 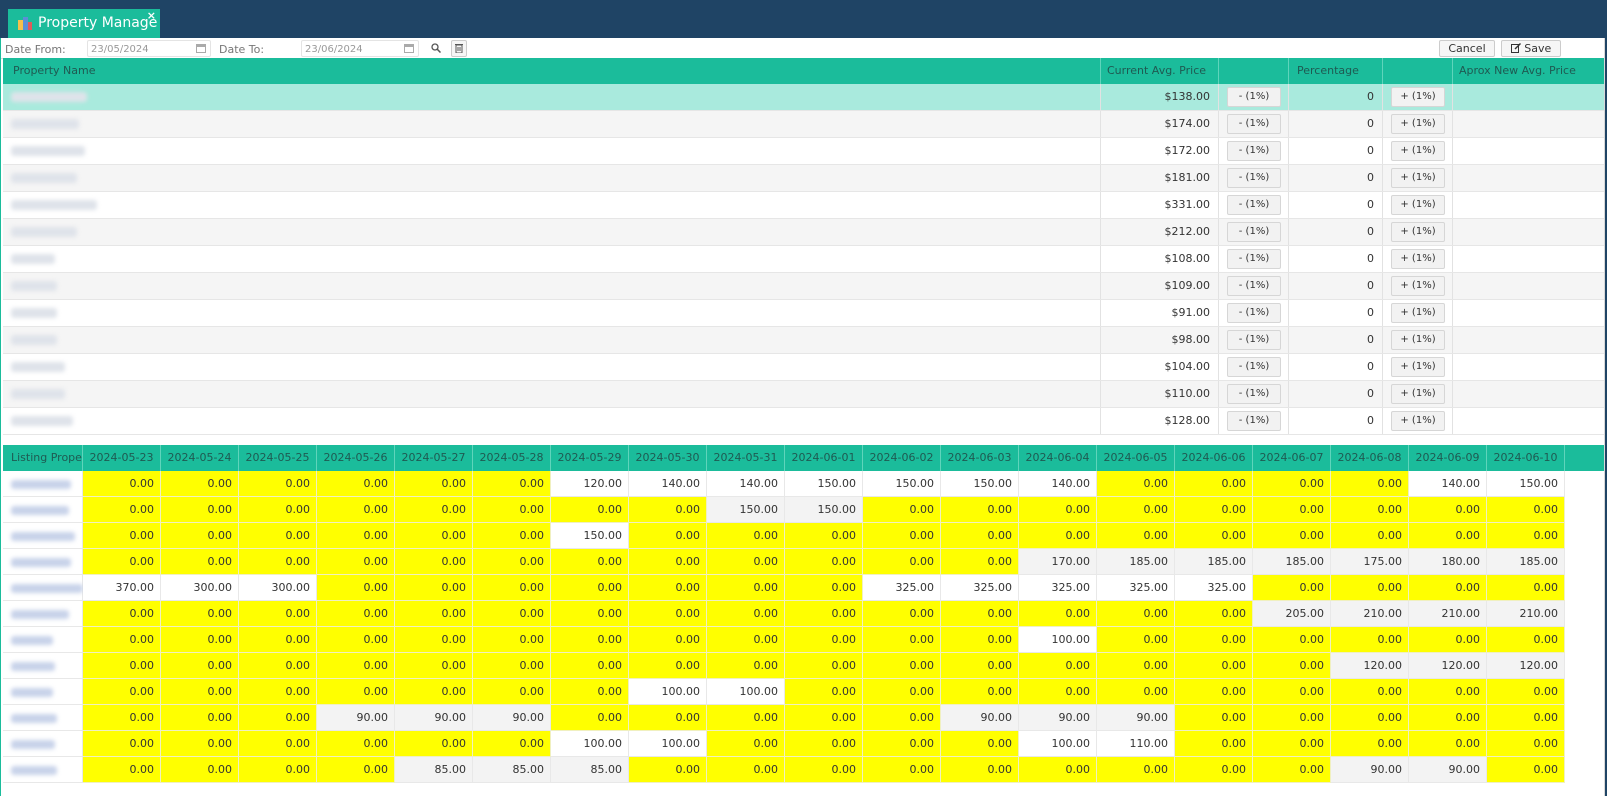 I want to click on price-cell: 175.00, so click(x=1370, y=562).